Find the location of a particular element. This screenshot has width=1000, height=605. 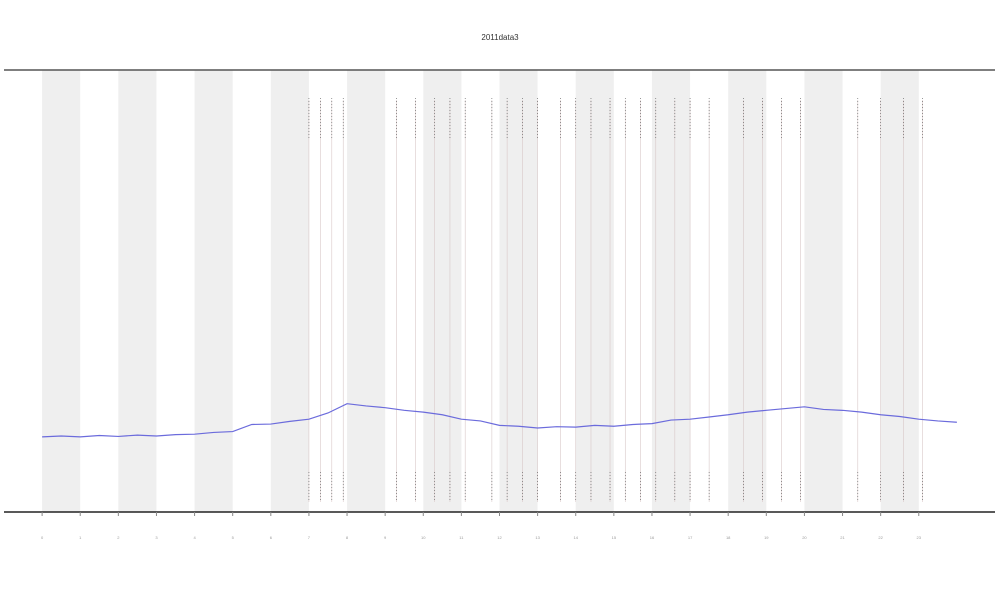

x-tick-label: 15 is located at coordinates (614, 537).